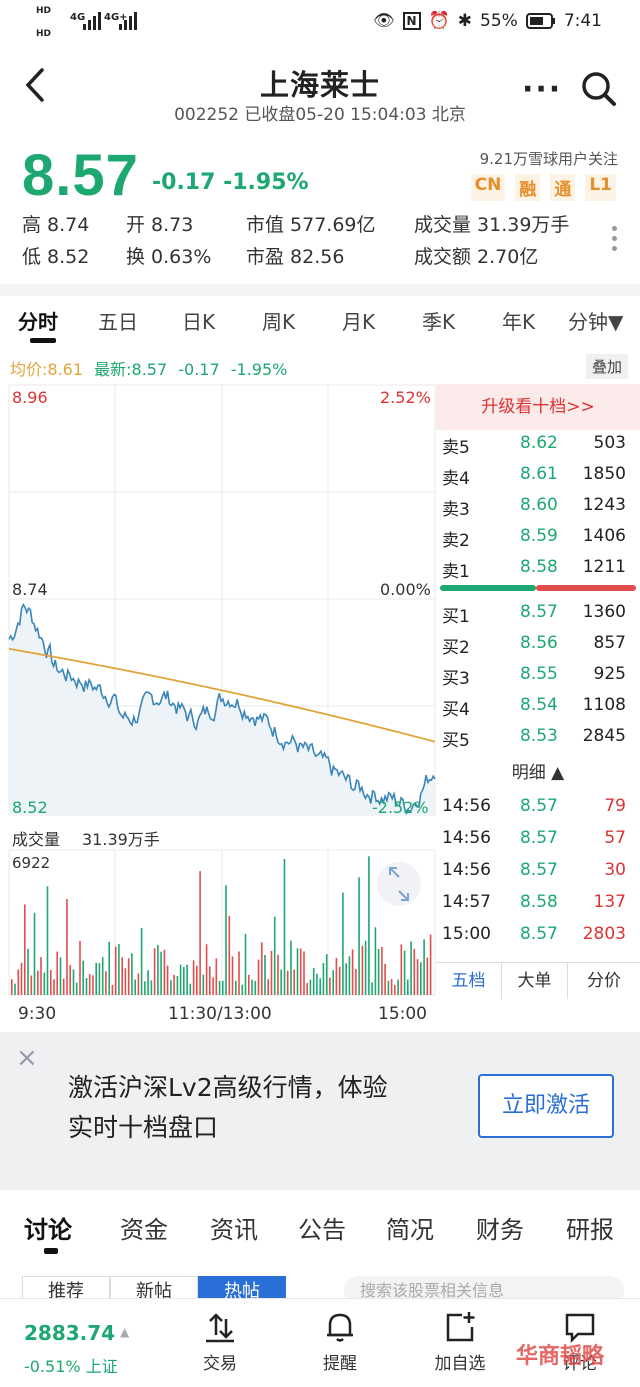 This screenshot has width=640, height=1387. I want to click on bid-volume: 857, so click(609, 643).